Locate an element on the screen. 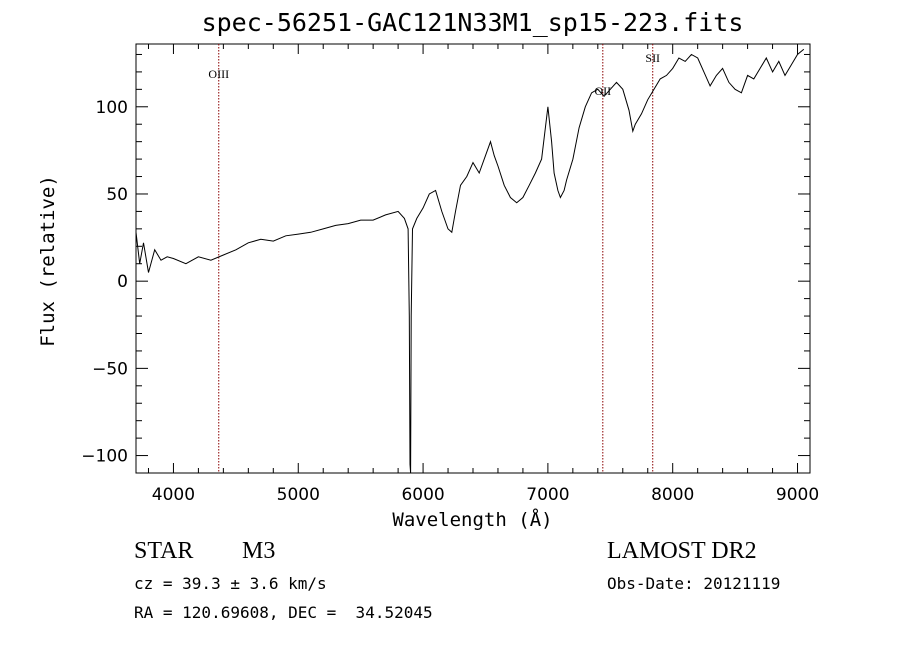 Image resolution: width=900 pixels, height=649 pixels. object-class: STAR is located at coordinates (164, 551).